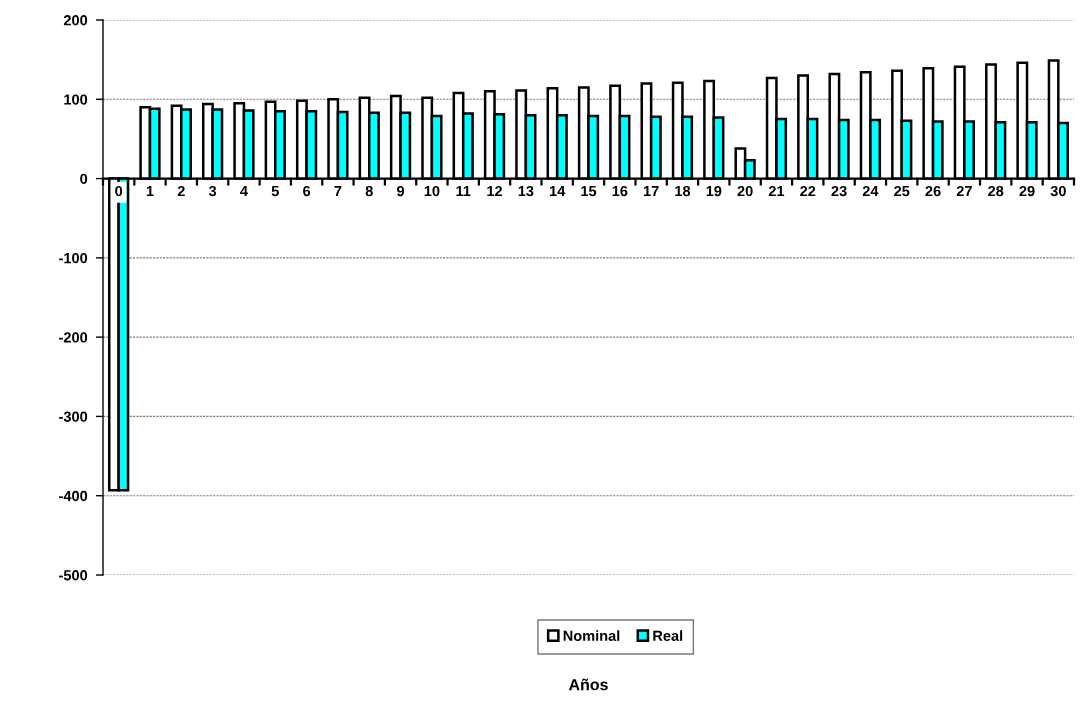 This screenshot has width=1082, height=711. Describe the element at coordinates (73, 337) in the screenshot. I see `y-tick-label: -200` at that location.